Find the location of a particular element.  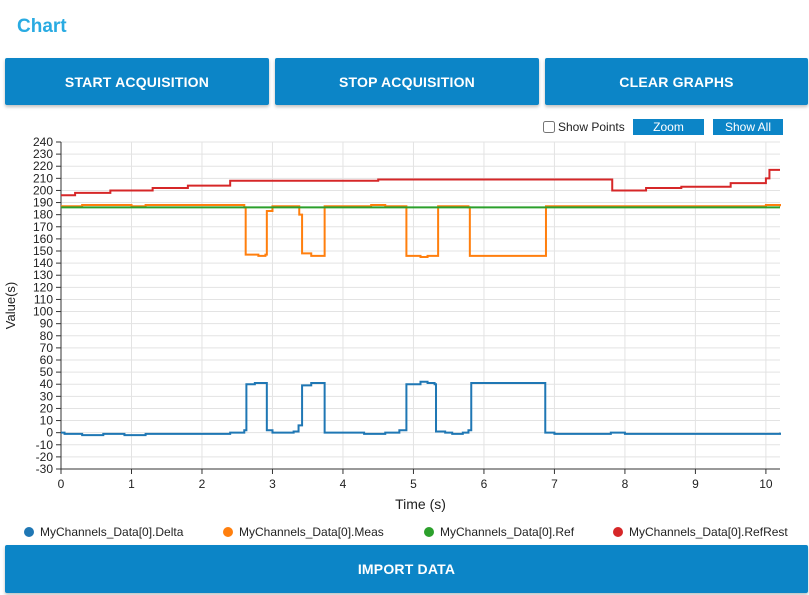

x-axis-label: Time (s) is located at coordinates (420, 504).